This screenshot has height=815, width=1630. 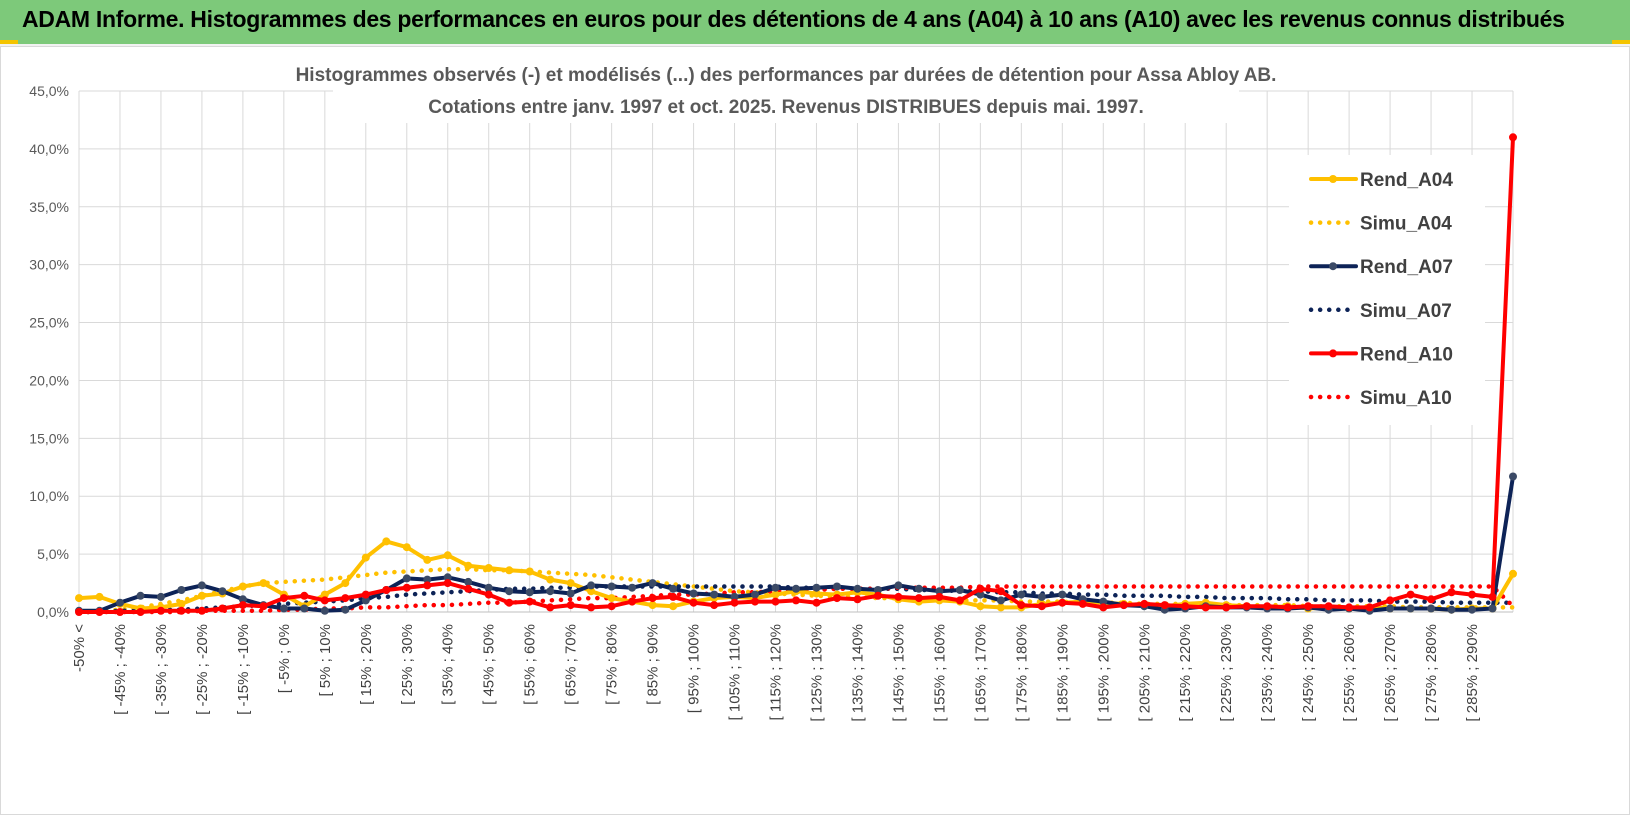 What do you see at coordinates (202, 669) in the screenshot?
I see `x-tick-label: [ -25% ; -20%` at bounding box center [202, 669].